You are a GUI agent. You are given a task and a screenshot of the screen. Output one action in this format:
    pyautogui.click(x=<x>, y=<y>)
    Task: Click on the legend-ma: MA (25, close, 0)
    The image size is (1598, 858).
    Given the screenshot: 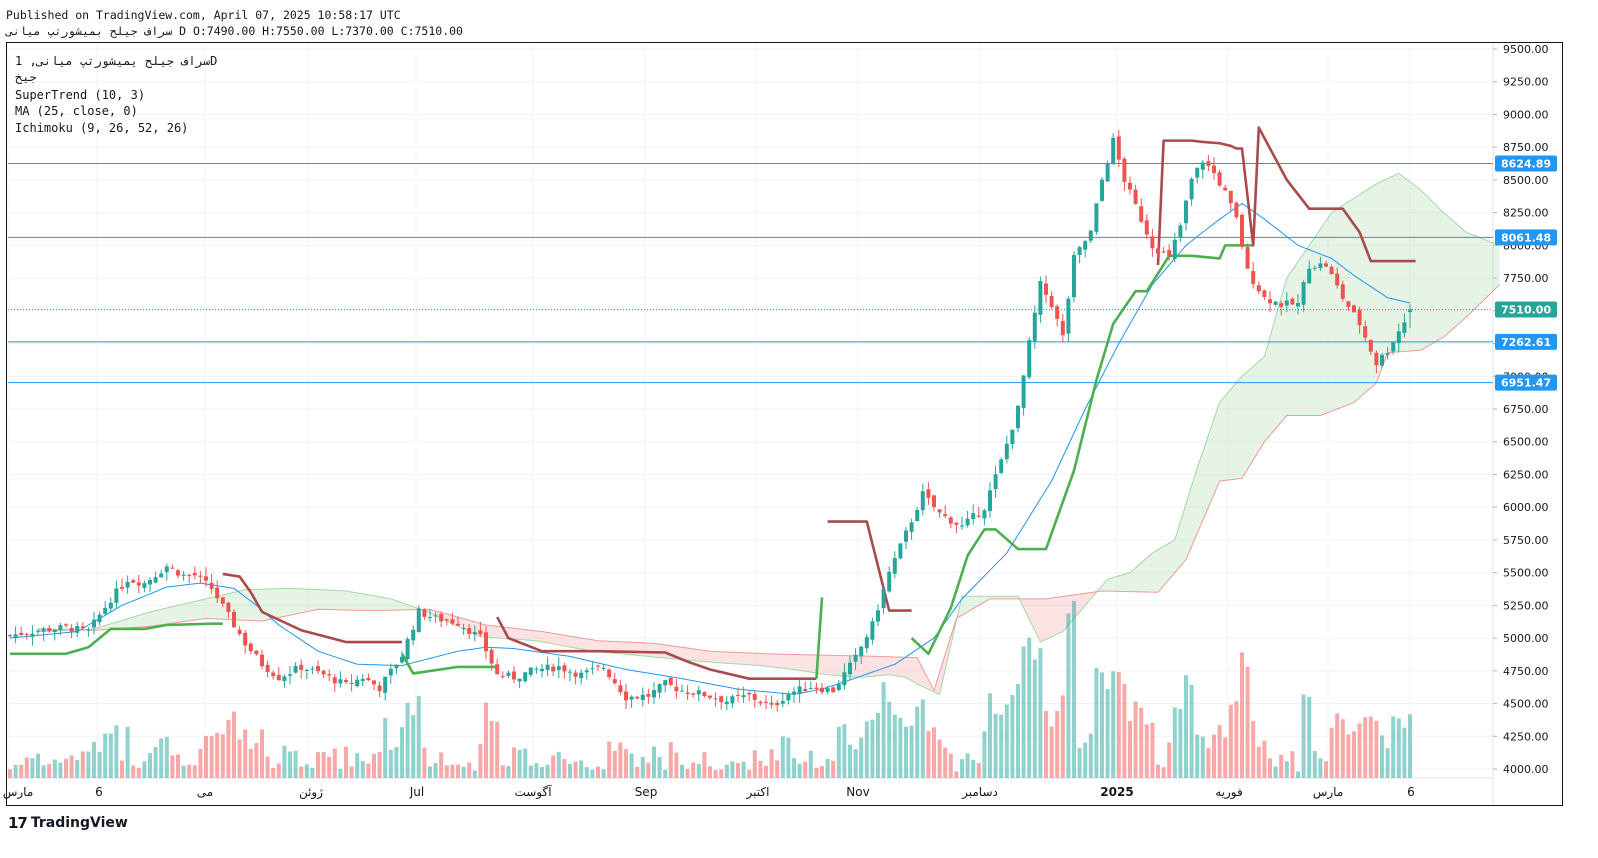 What is the action you would take?
    pyautogui.click(x=76, y=111)
    